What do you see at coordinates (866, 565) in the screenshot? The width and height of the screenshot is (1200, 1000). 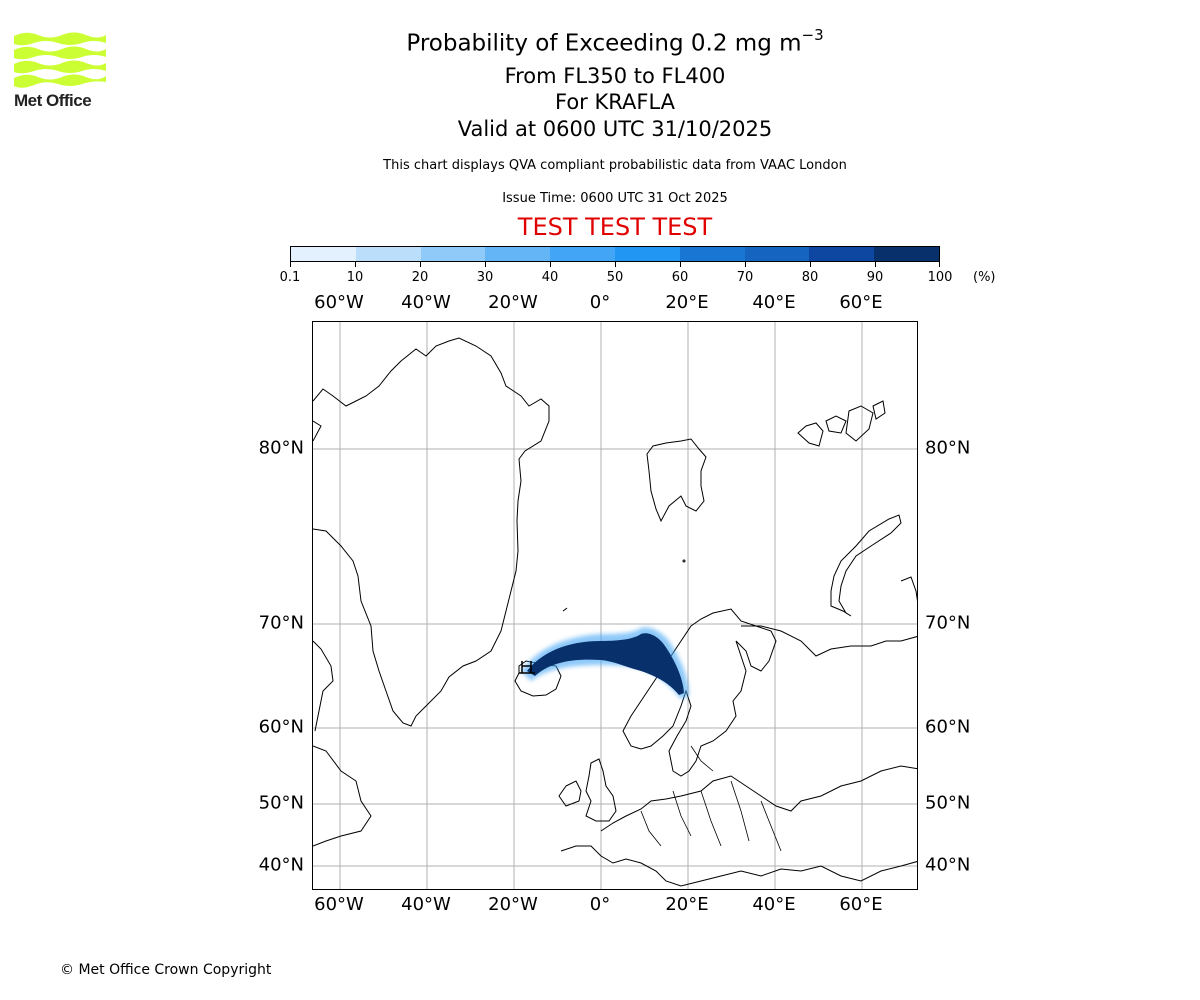 I see `novaya-zemlya-coast` at bounding box center [866, 565].